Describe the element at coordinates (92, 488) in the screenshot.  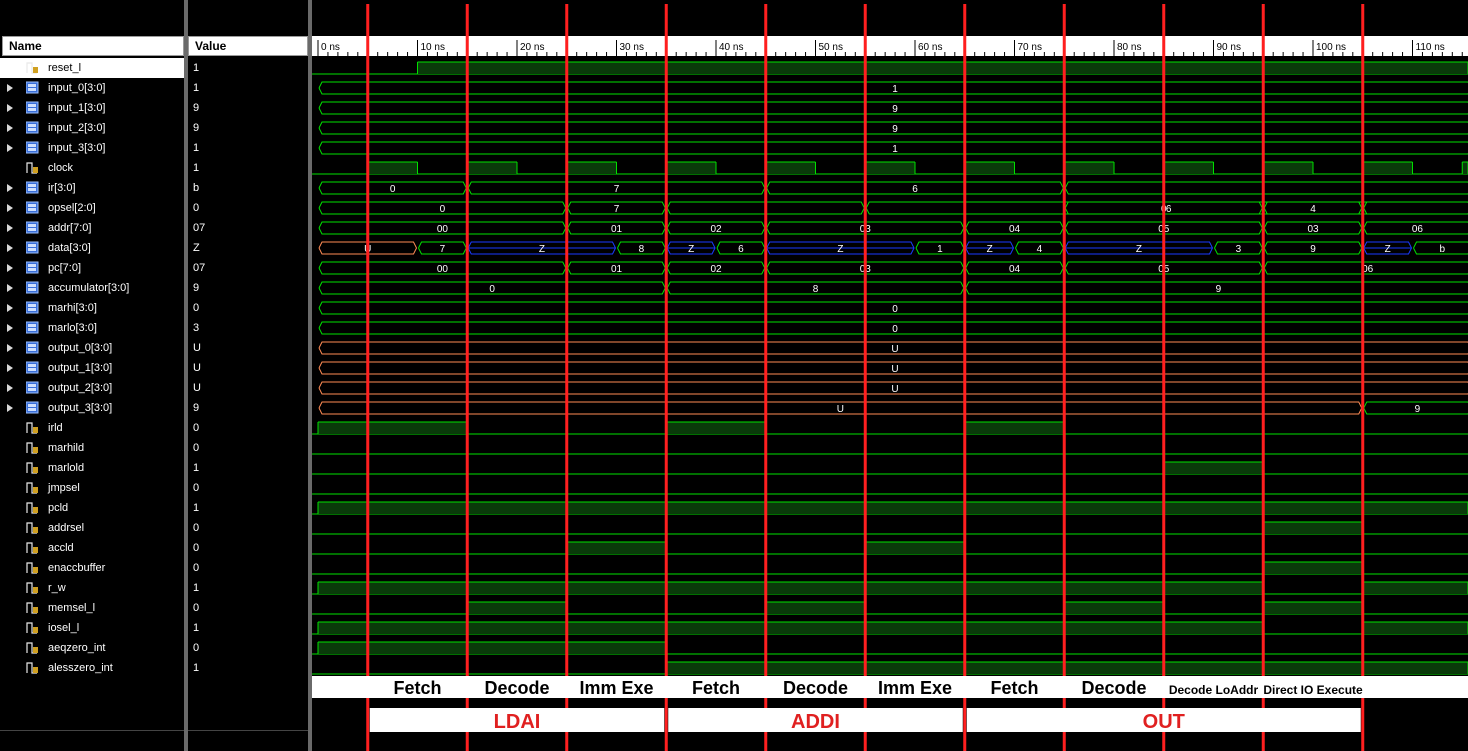
I see `signal-row-jmpsel: jmpsel` at that location.